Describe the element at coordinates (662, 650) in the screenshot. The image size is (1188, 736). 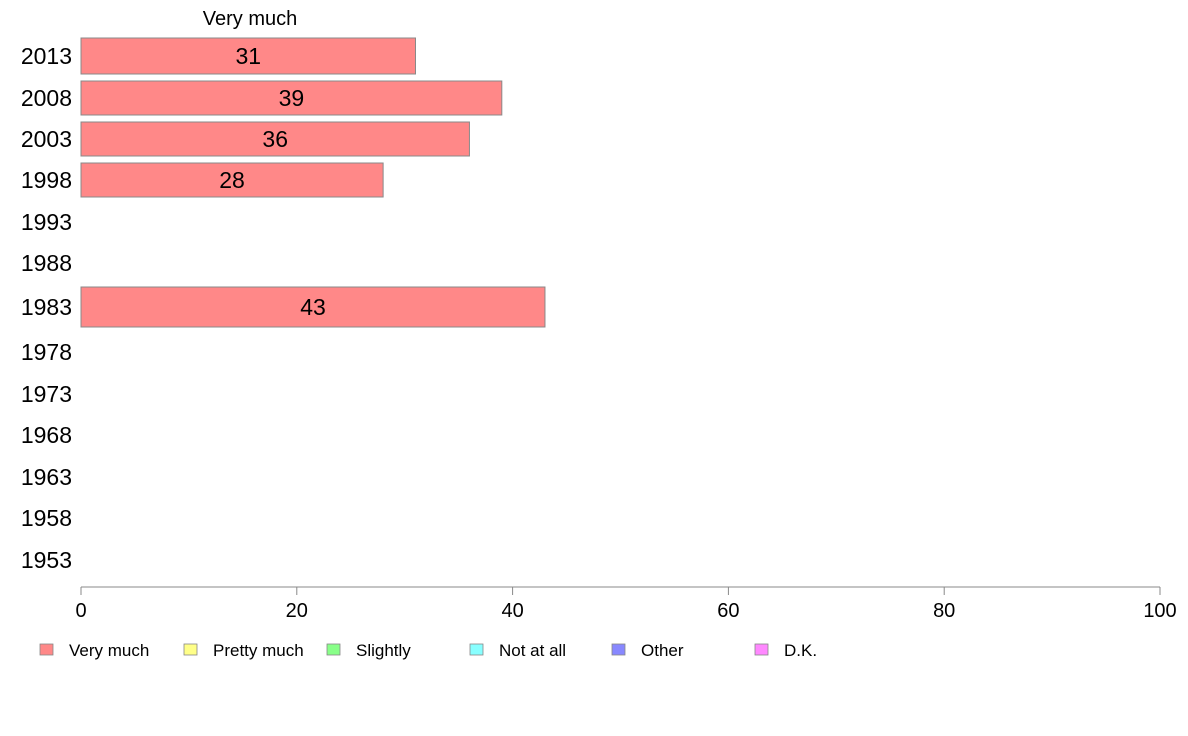
I see `legend-label: Other` at that location.